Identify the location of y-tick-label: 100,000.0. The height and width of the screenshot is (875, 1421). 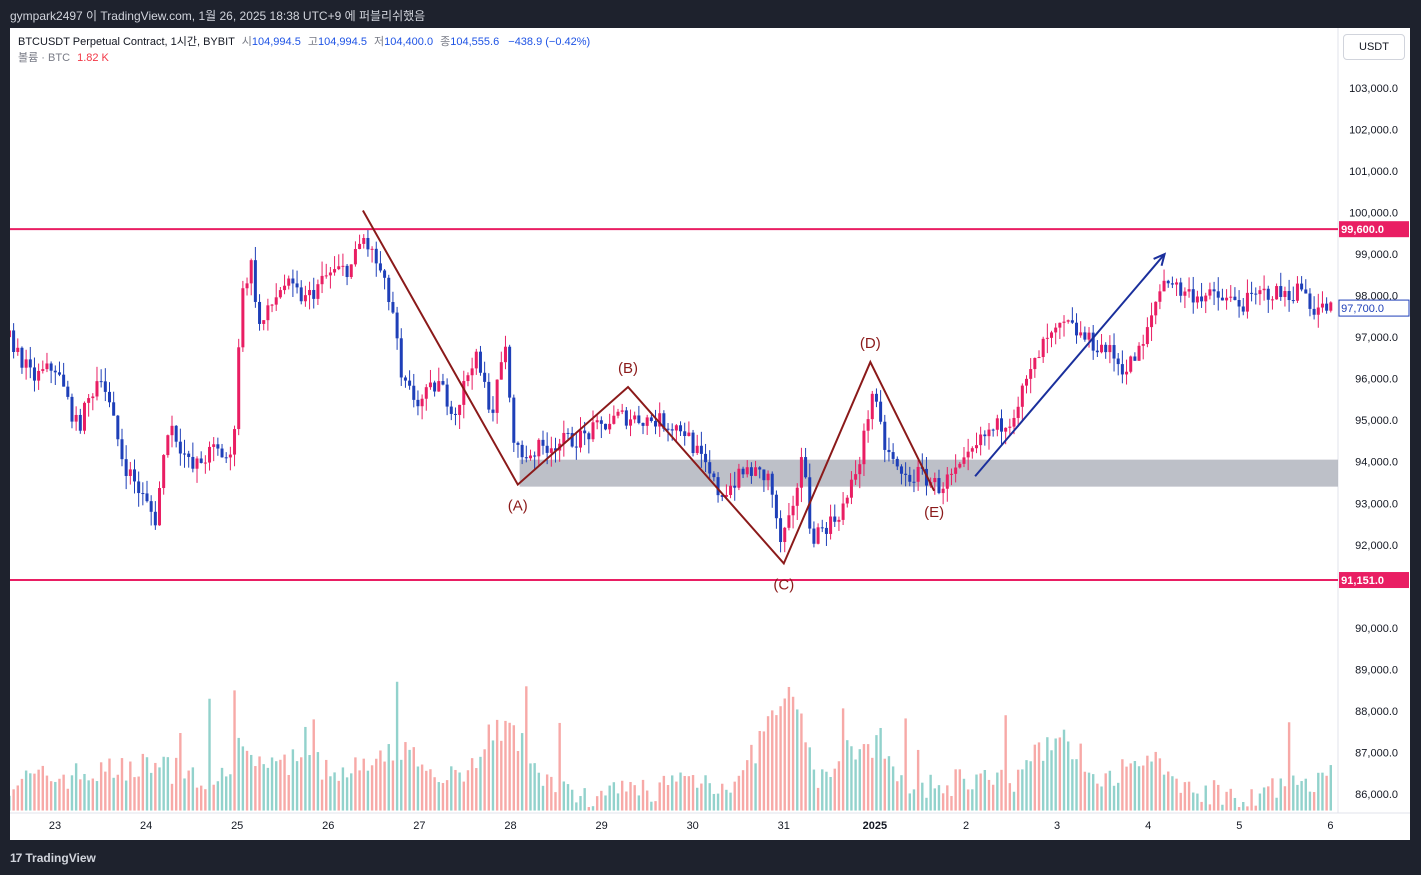
(1373, 214).